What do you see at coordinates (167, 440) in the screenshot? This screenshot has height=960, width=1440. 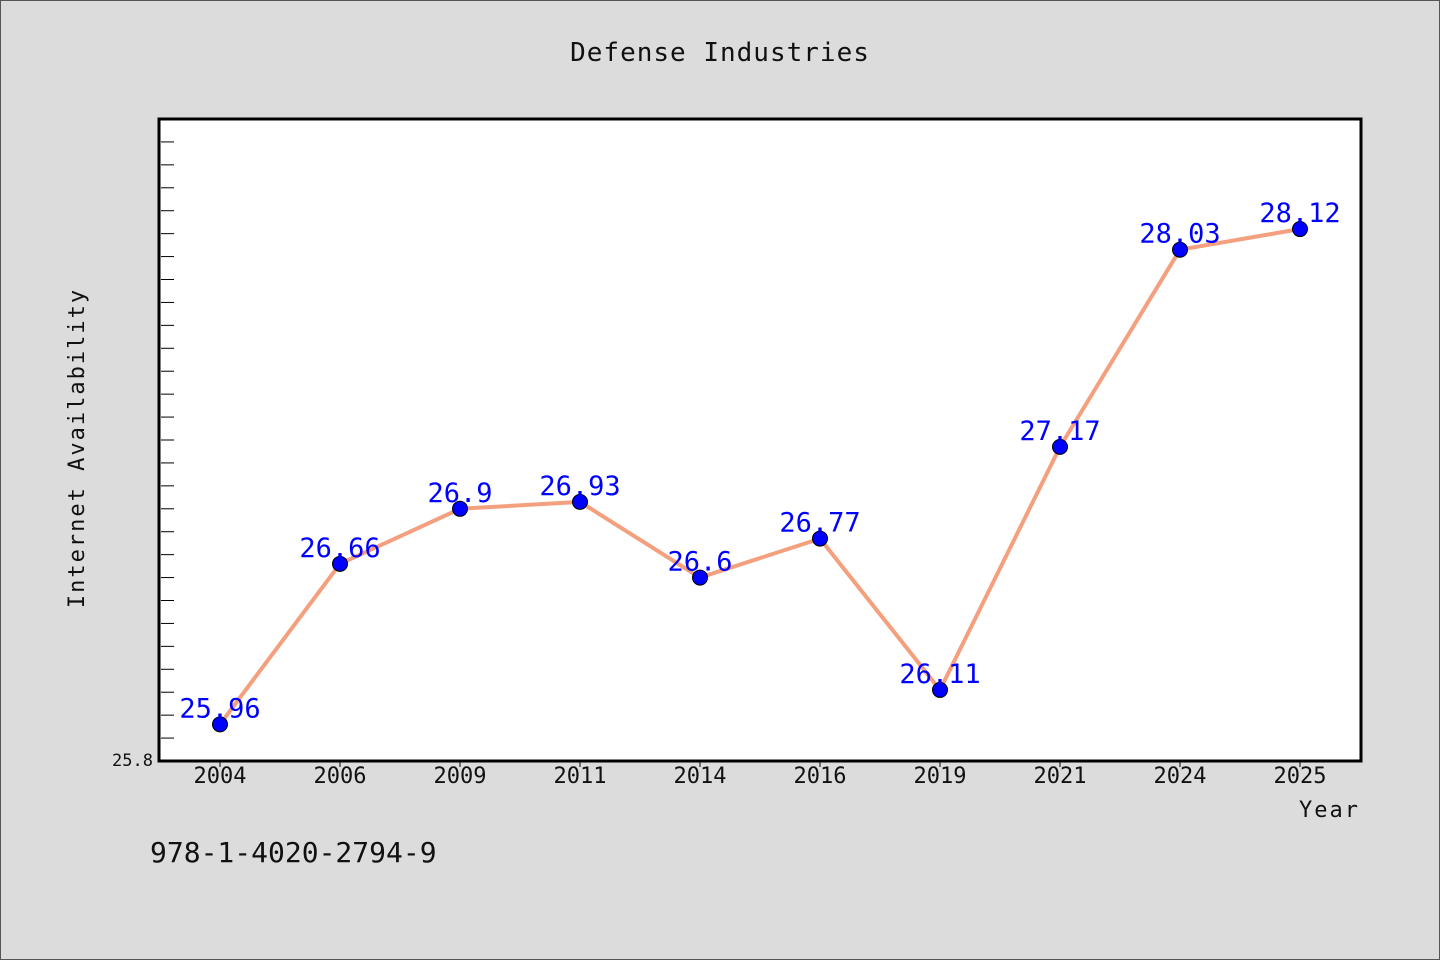 I see `y-axis-ticks` at bounding box center [167, 440].